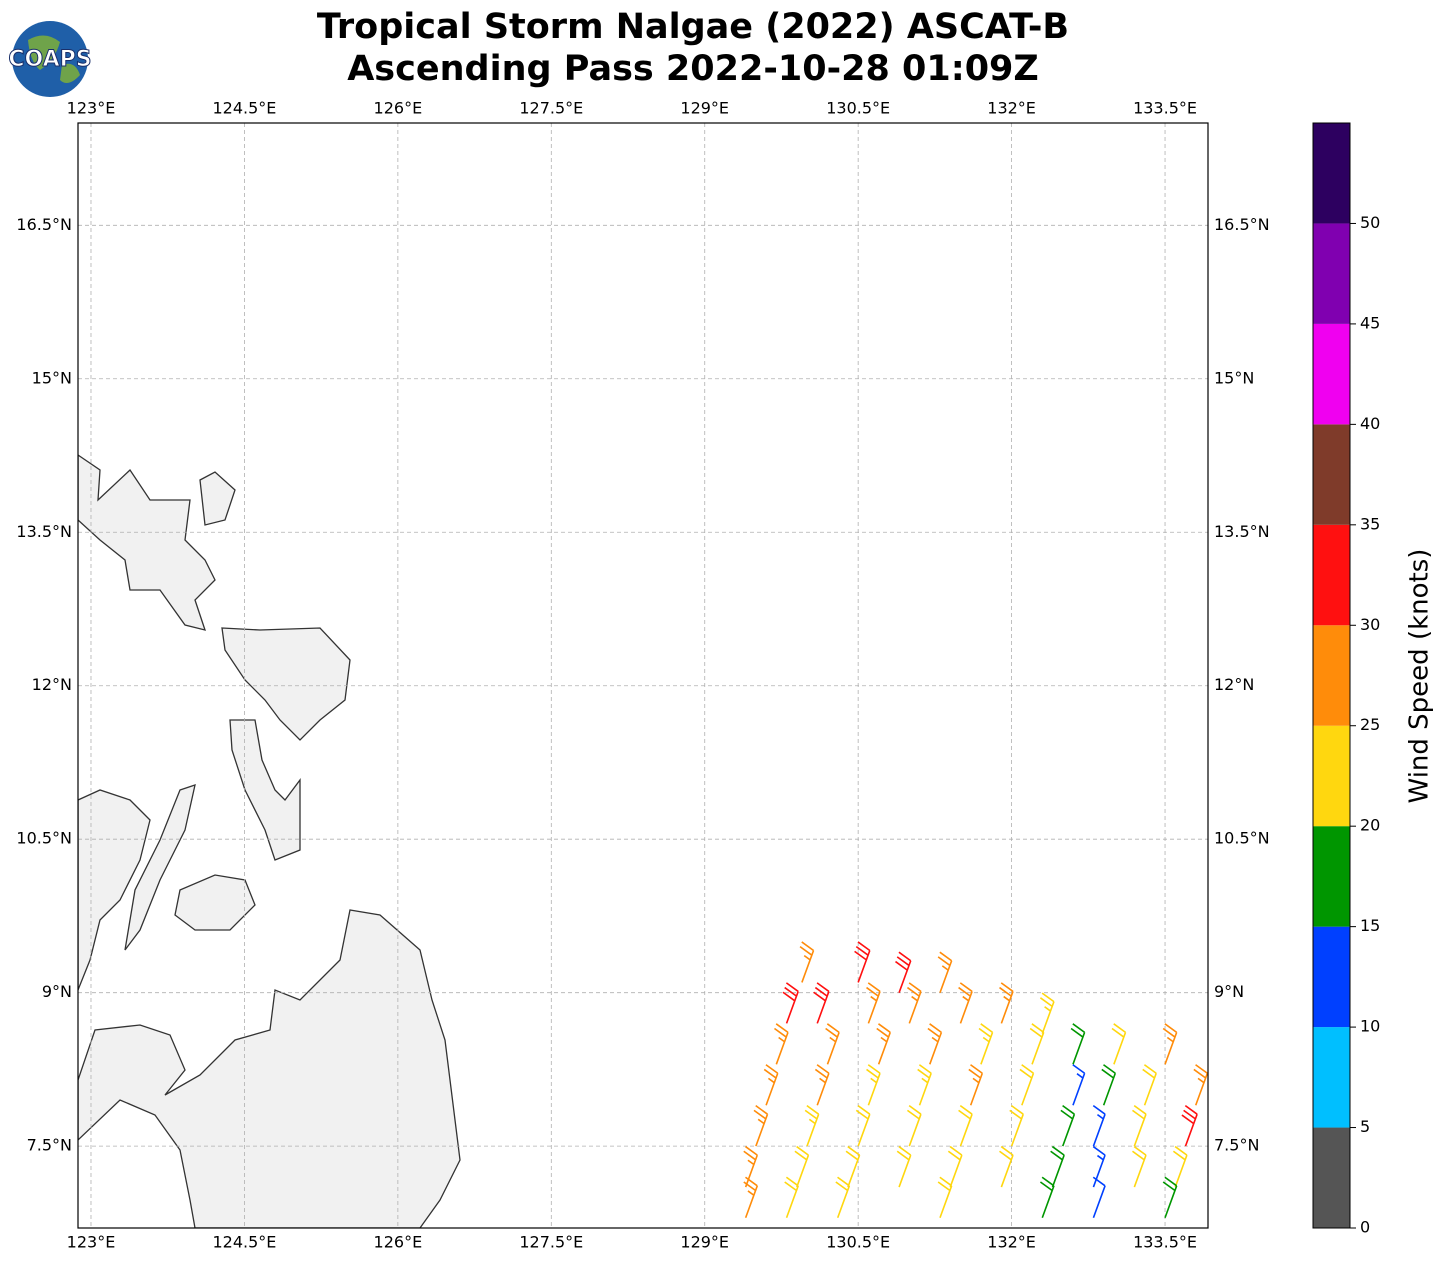 The width and height of the screenshot is (1449, 1264). What do you see at coordinates (1370, 624) in the screenshot?
I see `colorbar-tick-label: 30` at bounding box center [1370, 624].